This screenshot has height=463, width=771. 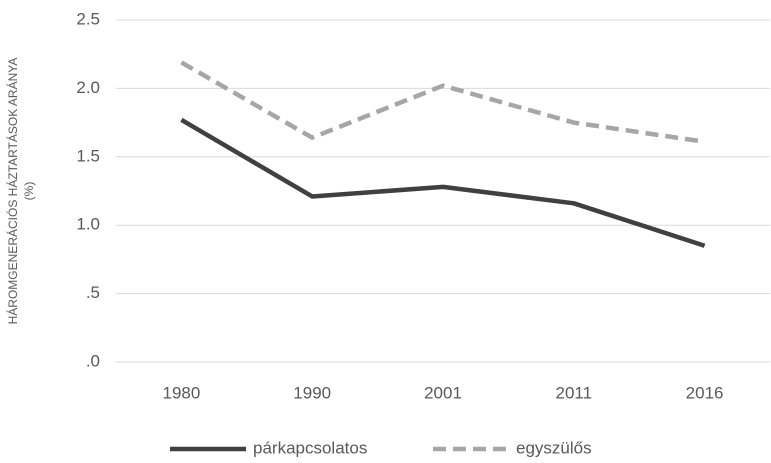 What do you see at coordinates (442, 102) in the screenshot?
I see `series-line` at bounding box center [442, 102].